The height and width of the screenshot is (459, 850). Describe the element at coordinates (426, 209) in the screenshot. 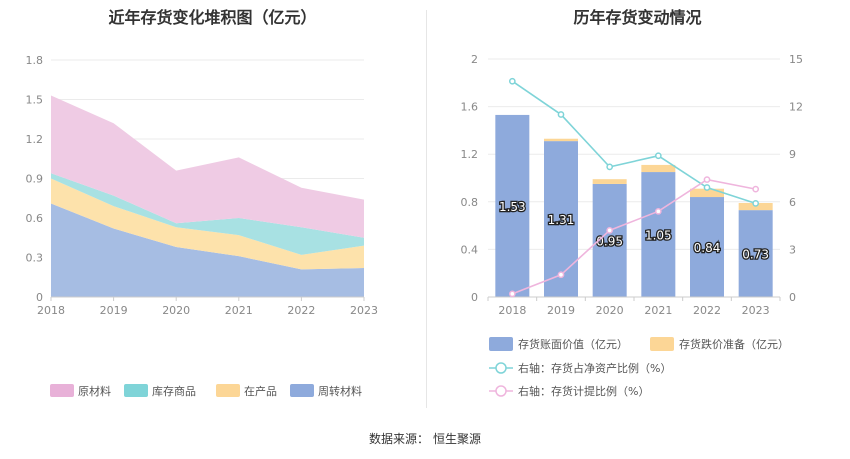

I see `chart-divider` at that location.